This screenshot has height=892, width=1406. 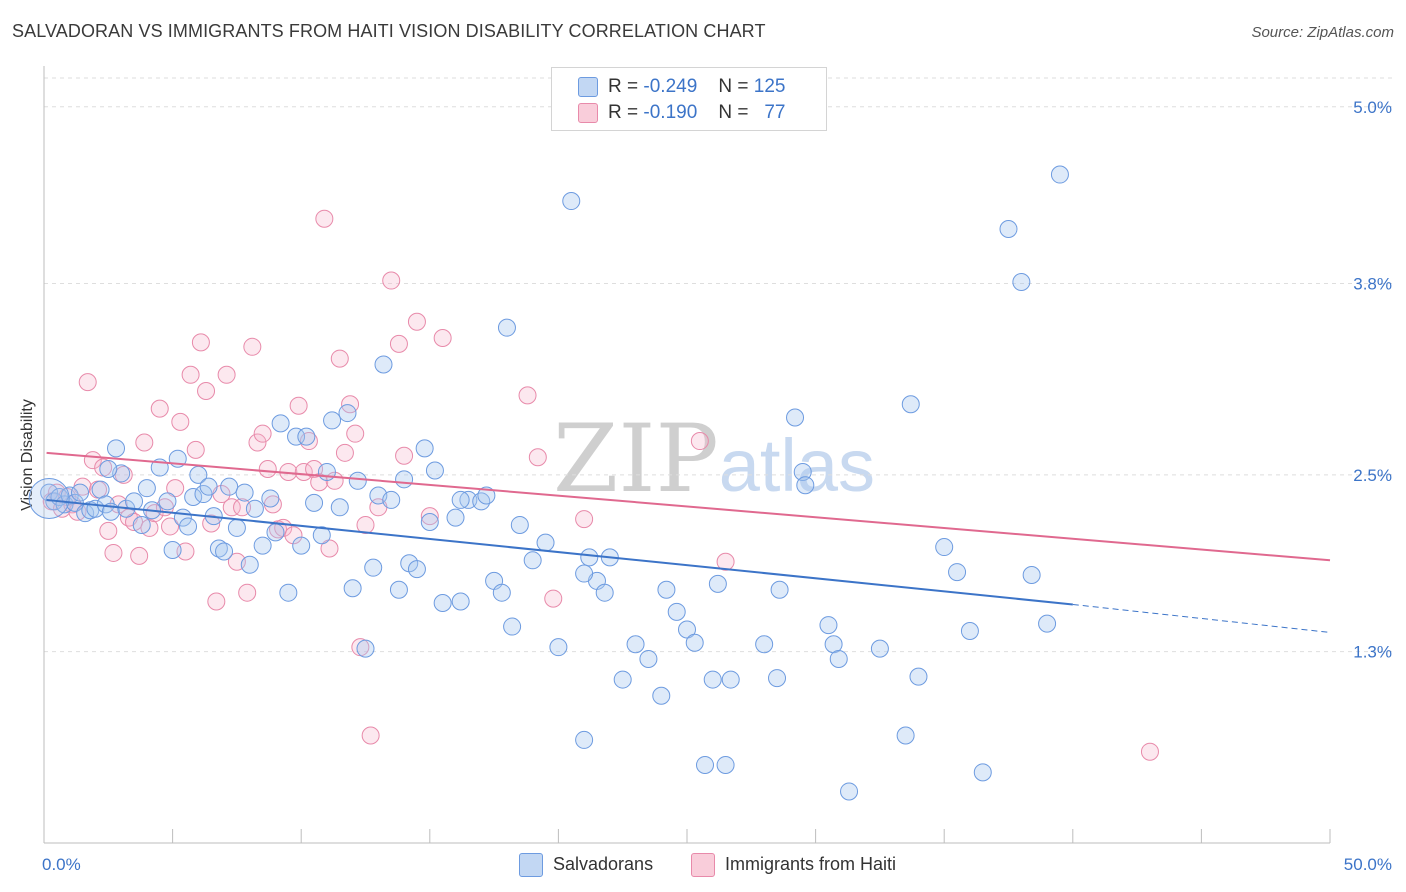 What do you see at coordinates (559, 552) in the screenshot?
I see `salvadoran-trendline` at bounding box center [559, 552].